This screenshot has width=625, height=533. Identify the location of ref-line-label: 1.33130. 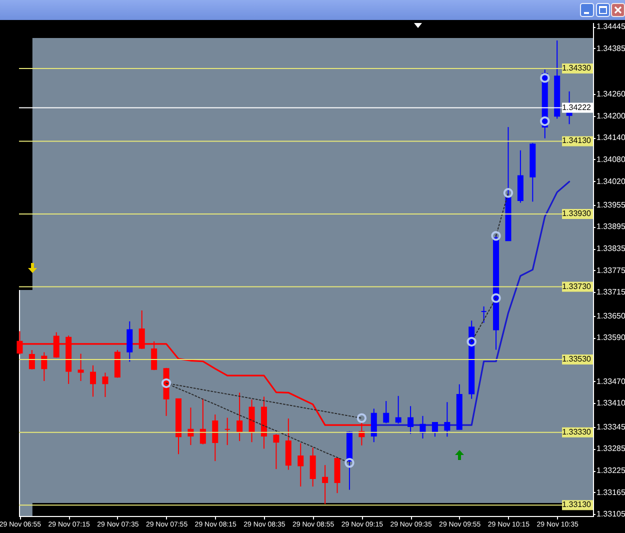
(577, 505).